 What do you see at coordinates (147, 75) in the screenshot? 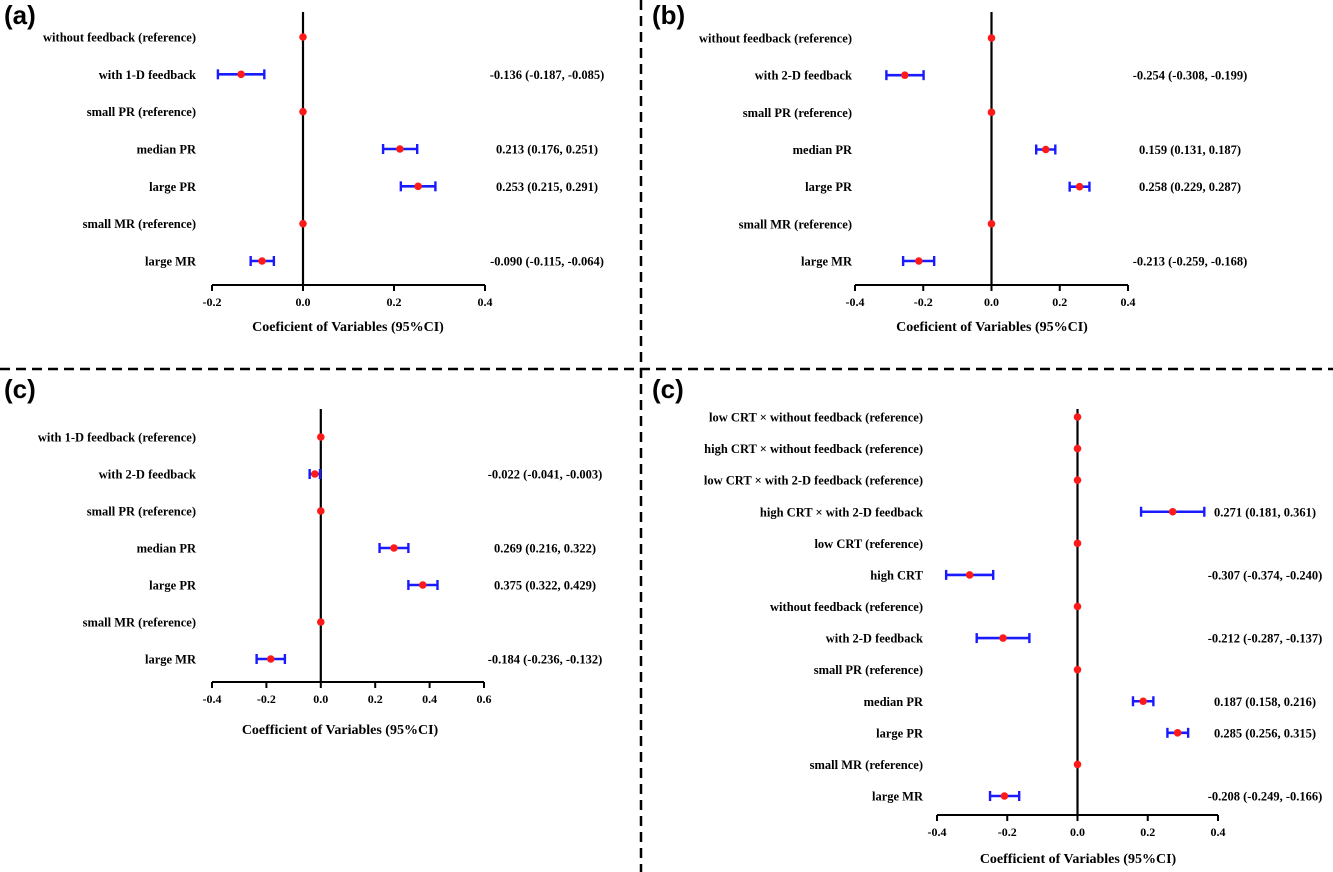
I see `row-label: with 1-D feedback` at bounding box center [147, 75].